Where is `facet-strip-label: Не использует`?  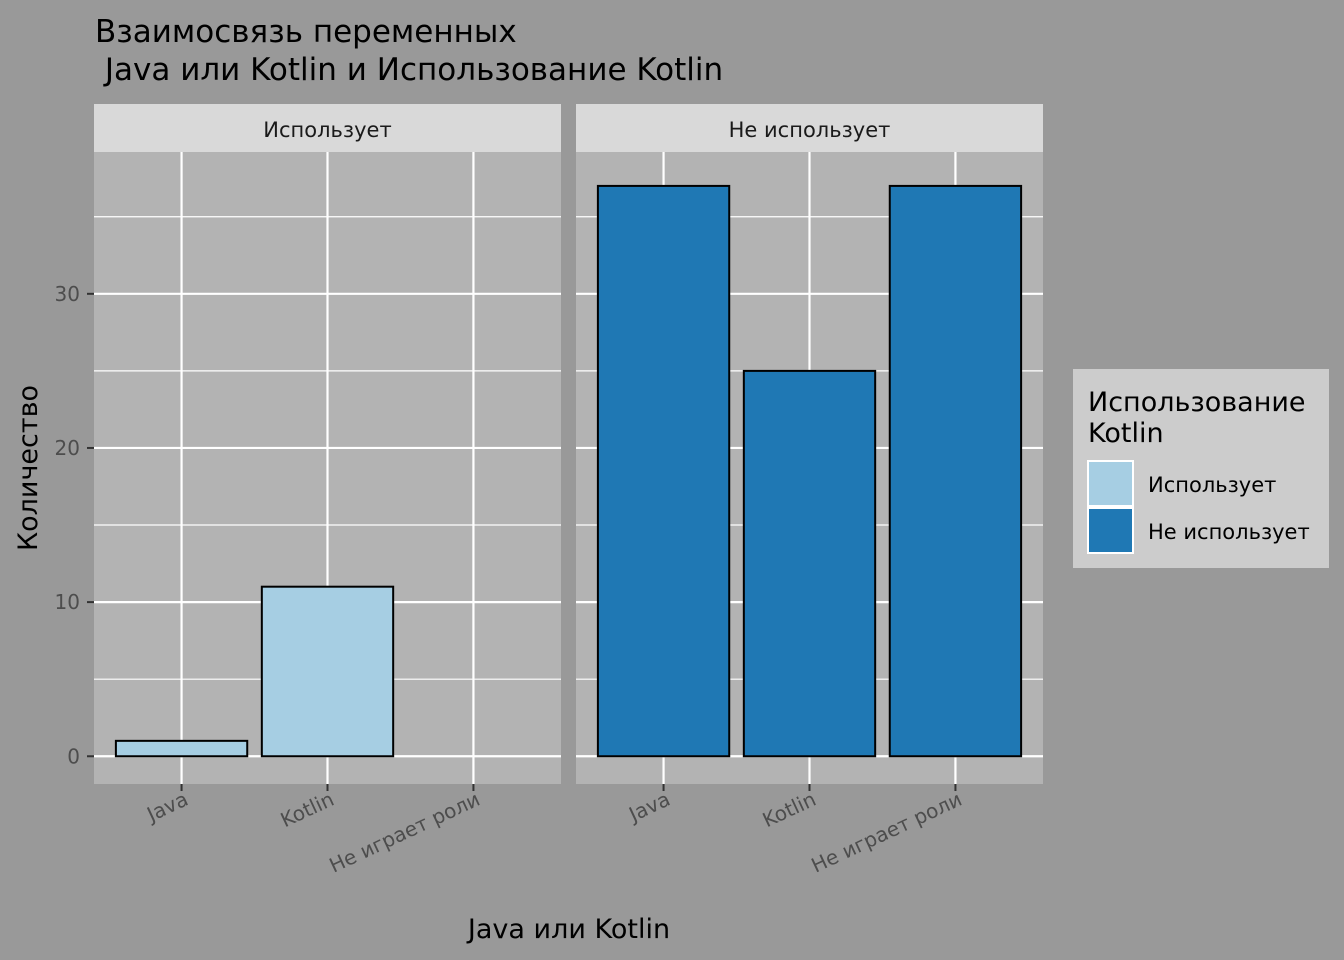
facet-strip-label: Не использует is located at coordinates (810, 130).